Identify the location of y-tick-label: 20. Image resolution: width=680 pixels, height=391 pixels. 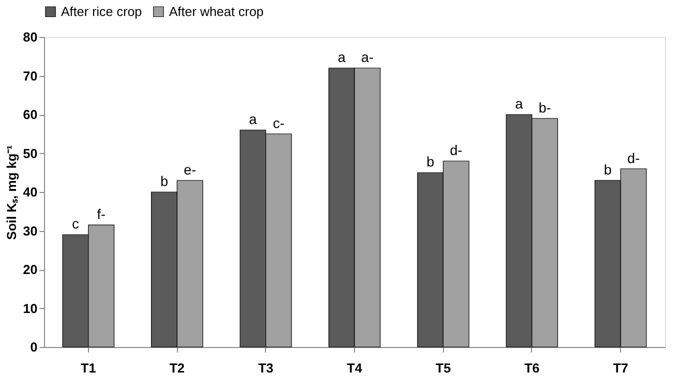
(30, 269).